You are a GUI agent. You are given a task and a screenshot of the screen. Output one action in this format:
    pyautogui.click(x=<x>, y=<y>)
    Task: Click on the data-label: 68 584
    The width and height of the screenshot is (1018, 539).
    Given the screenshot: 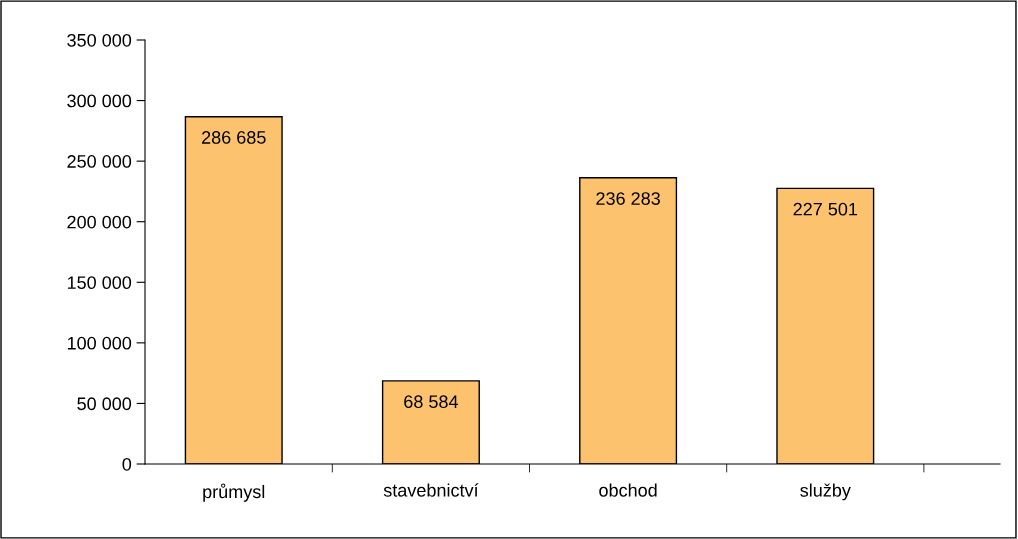 What is the action you would take?
    pyautogui.click(x=431, y=402)
    